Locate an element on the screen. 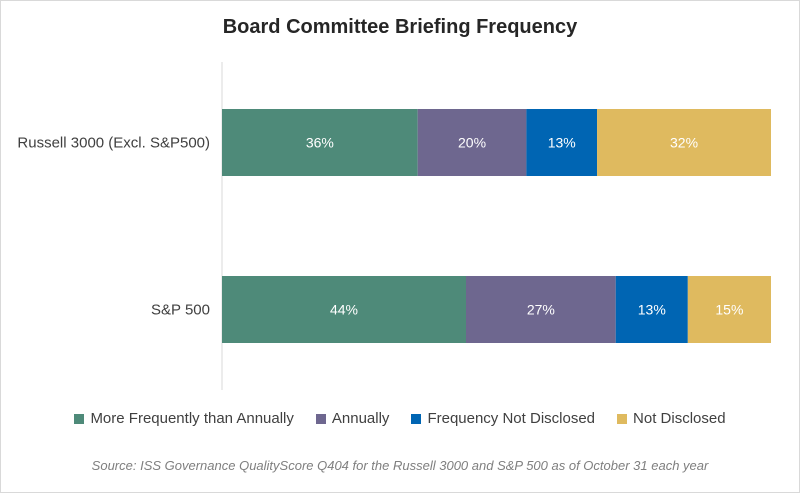 This screenshot has width=800, height=493. data-label: 44% is located at coordinates (344, 310).